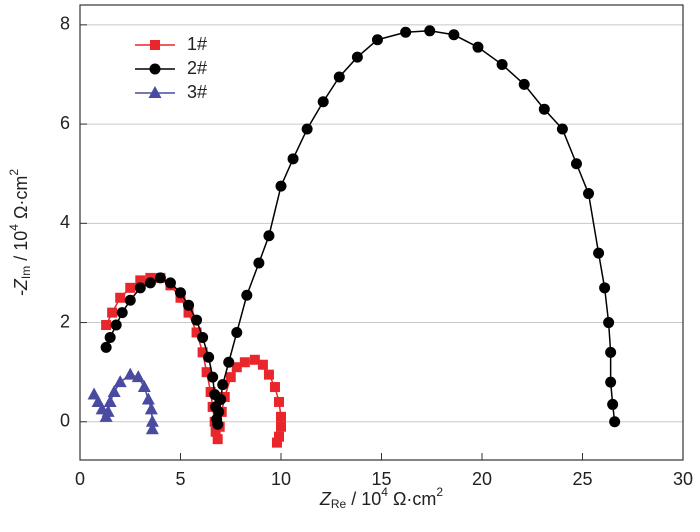 Image resolution: width=700 pixels, height=532 pixels. What do you see at coordinates (582, 479) in the screenshot?
I see `x-tick-label: 25` at bounding box center [582, 479].